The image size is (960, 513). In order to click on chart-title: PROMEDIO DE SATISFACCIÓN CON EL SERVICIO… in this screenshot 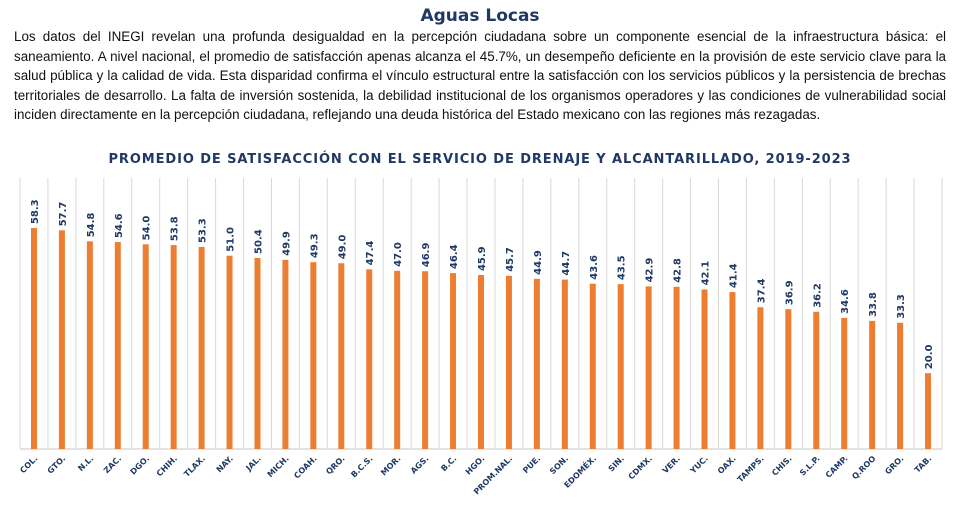, I will do `click(480, 159)`.